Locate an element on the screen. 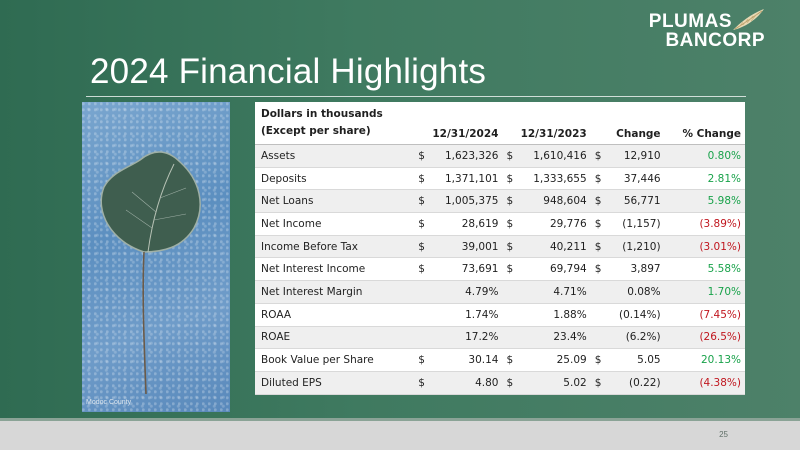 This screenshot has width=800, height=450. value-2023: 1.88% is located at coordinates (553, 315).